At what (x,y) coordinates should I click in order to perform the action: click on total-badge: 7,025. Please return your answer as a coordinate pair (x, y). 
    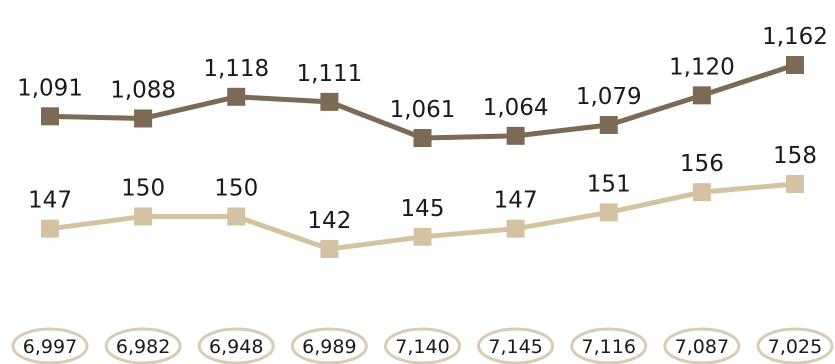
    Looking at the image, I should click on (795, 345).